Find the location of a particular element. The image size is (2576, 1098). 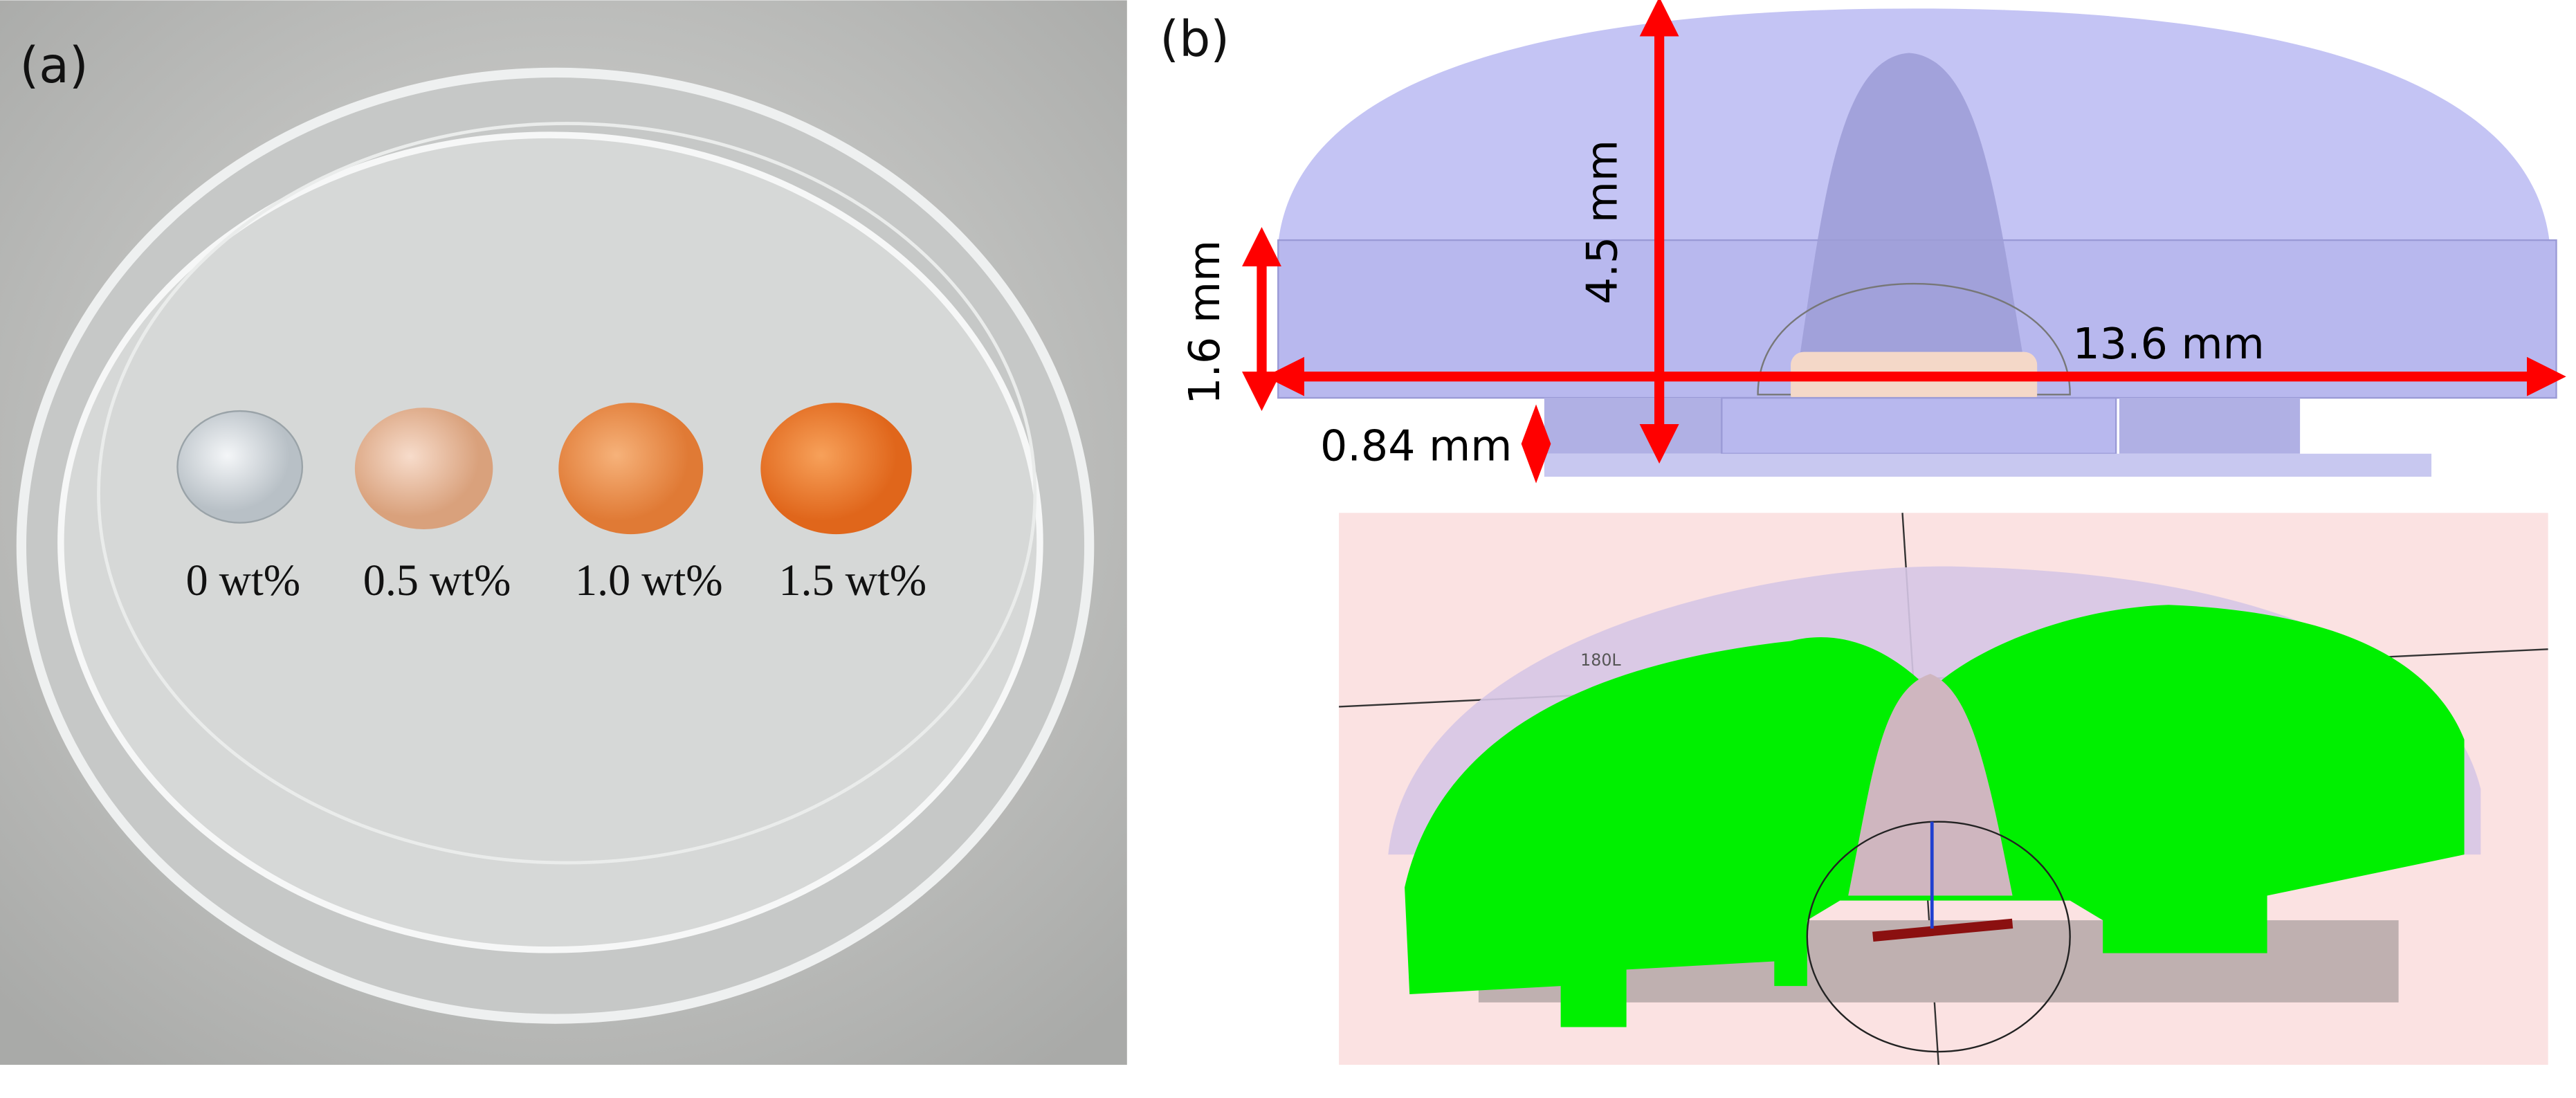

annotation: 180L is located at coordinates (1600, 660).